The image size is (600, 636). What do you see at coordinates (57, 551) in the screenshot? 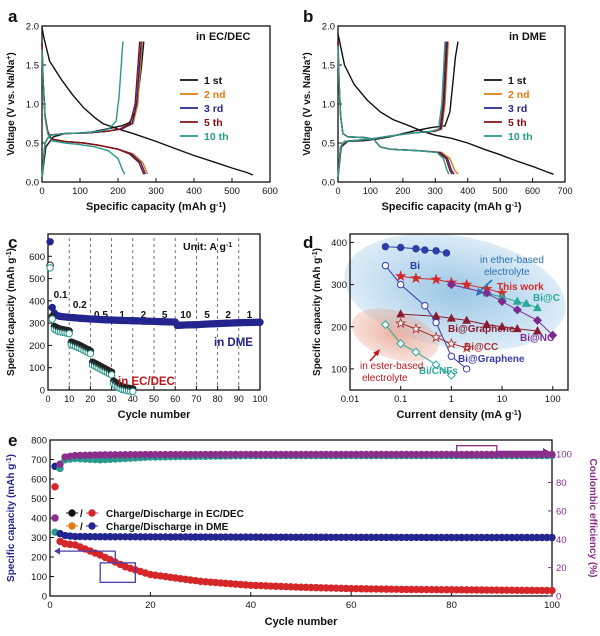
I see `highlight-arrowhead` at bounding box center [57, 551].